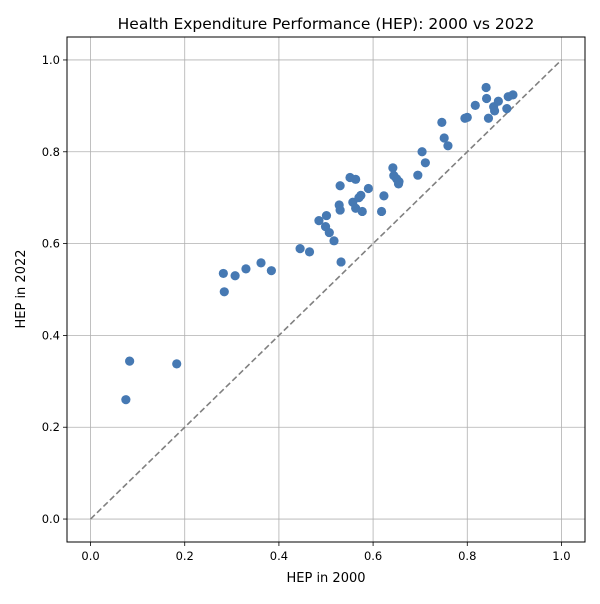  What do you see at coordinates (561, 556) in the screenshot?
I see `x-tick-label: 1.0` at bounding box center [561, 556].